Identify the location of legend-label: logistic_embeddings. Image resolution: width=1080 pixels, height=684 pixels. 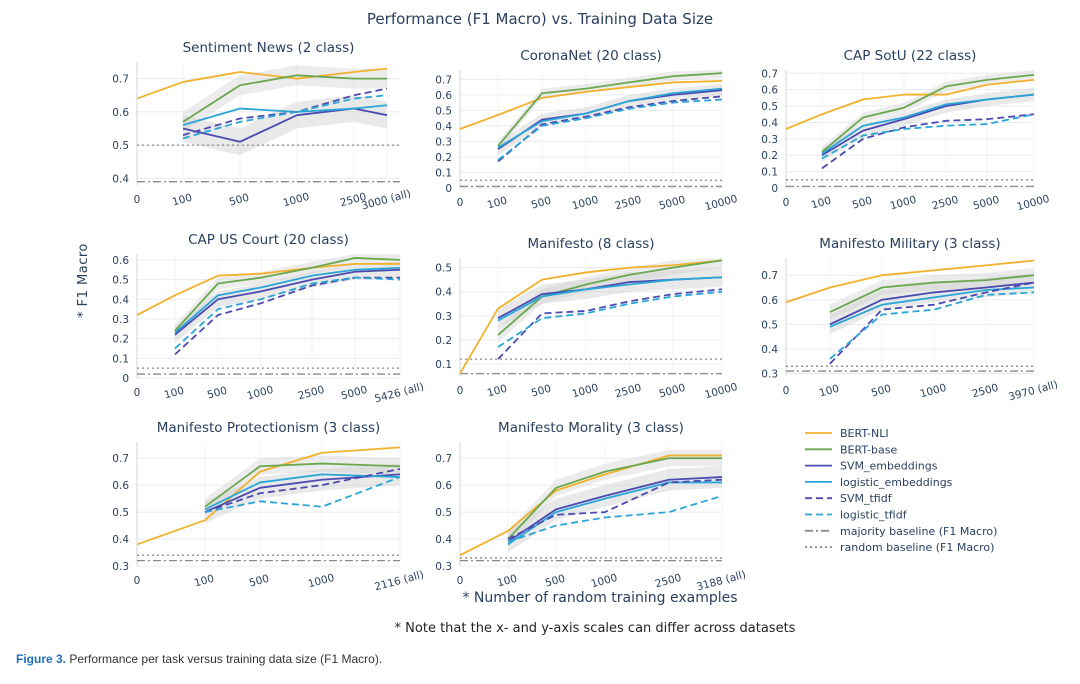
(896, 482).